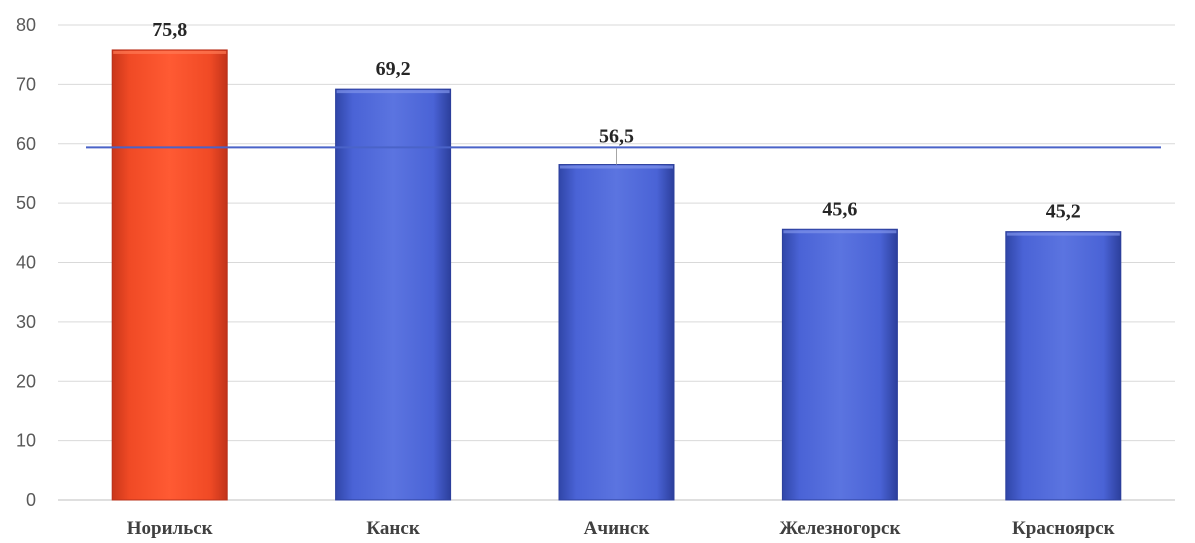  What do you see at coordinates (31, 500) in the screenshot?
I see `y-tick-label: 0` at bounding box center [31, 500].